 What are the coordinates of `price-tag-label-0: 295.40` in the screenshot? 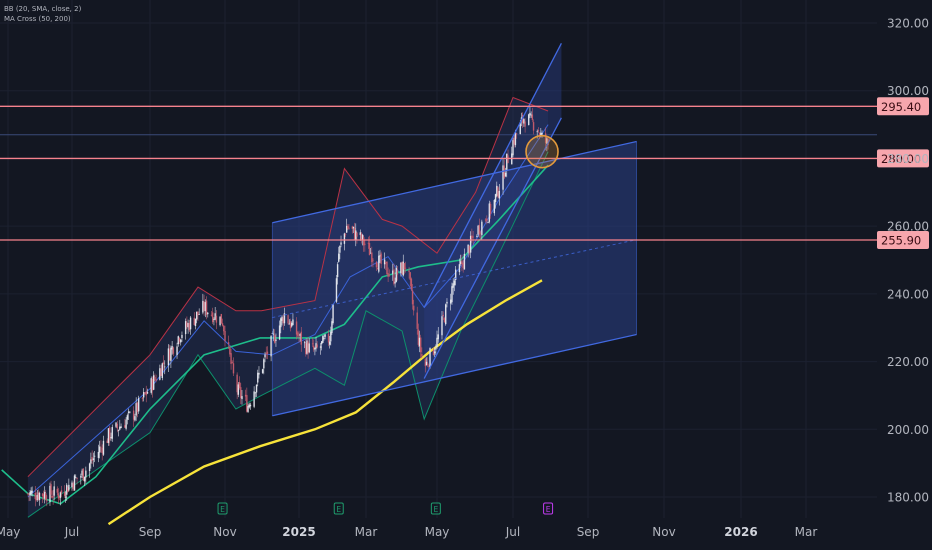 It's located at (901, 107).